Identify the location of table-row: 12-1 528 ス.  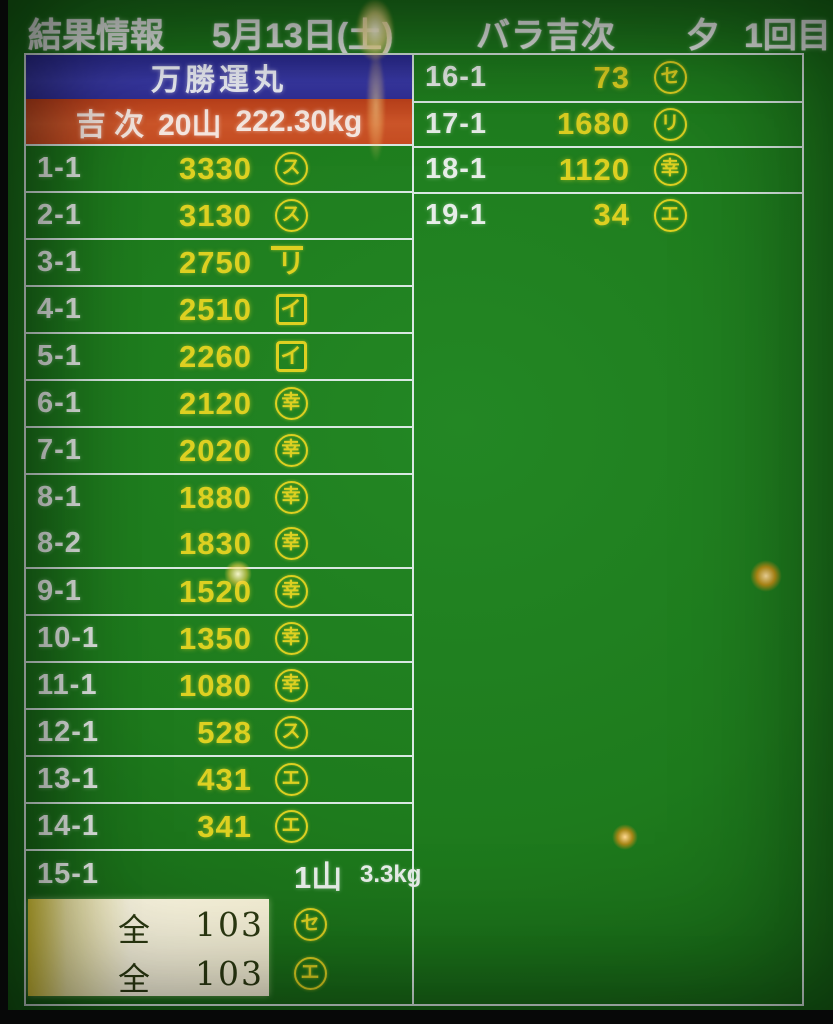
(219, 731).